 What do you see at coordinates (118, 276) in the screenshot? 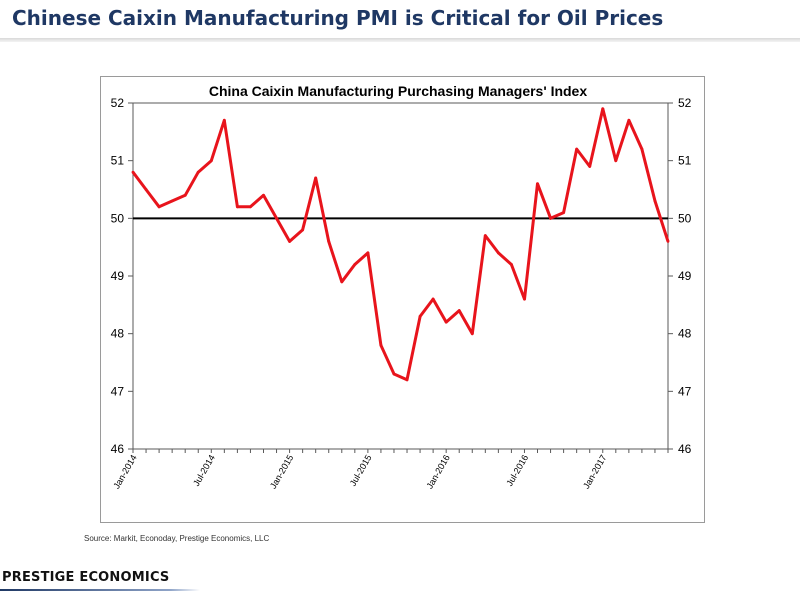
I see `y-tick-label-left: 49` at bounding box center [118, 276].